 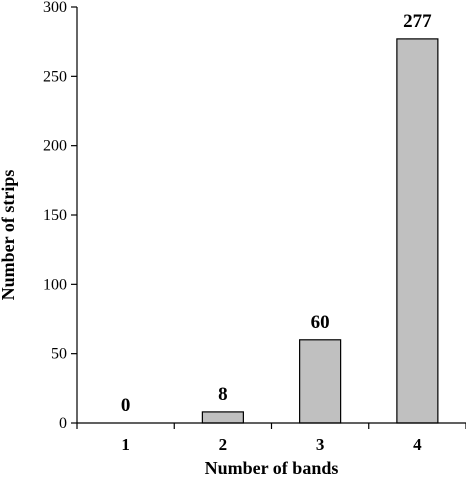 I want to click on x-tick-label: 4, so click(x=417, y=444).